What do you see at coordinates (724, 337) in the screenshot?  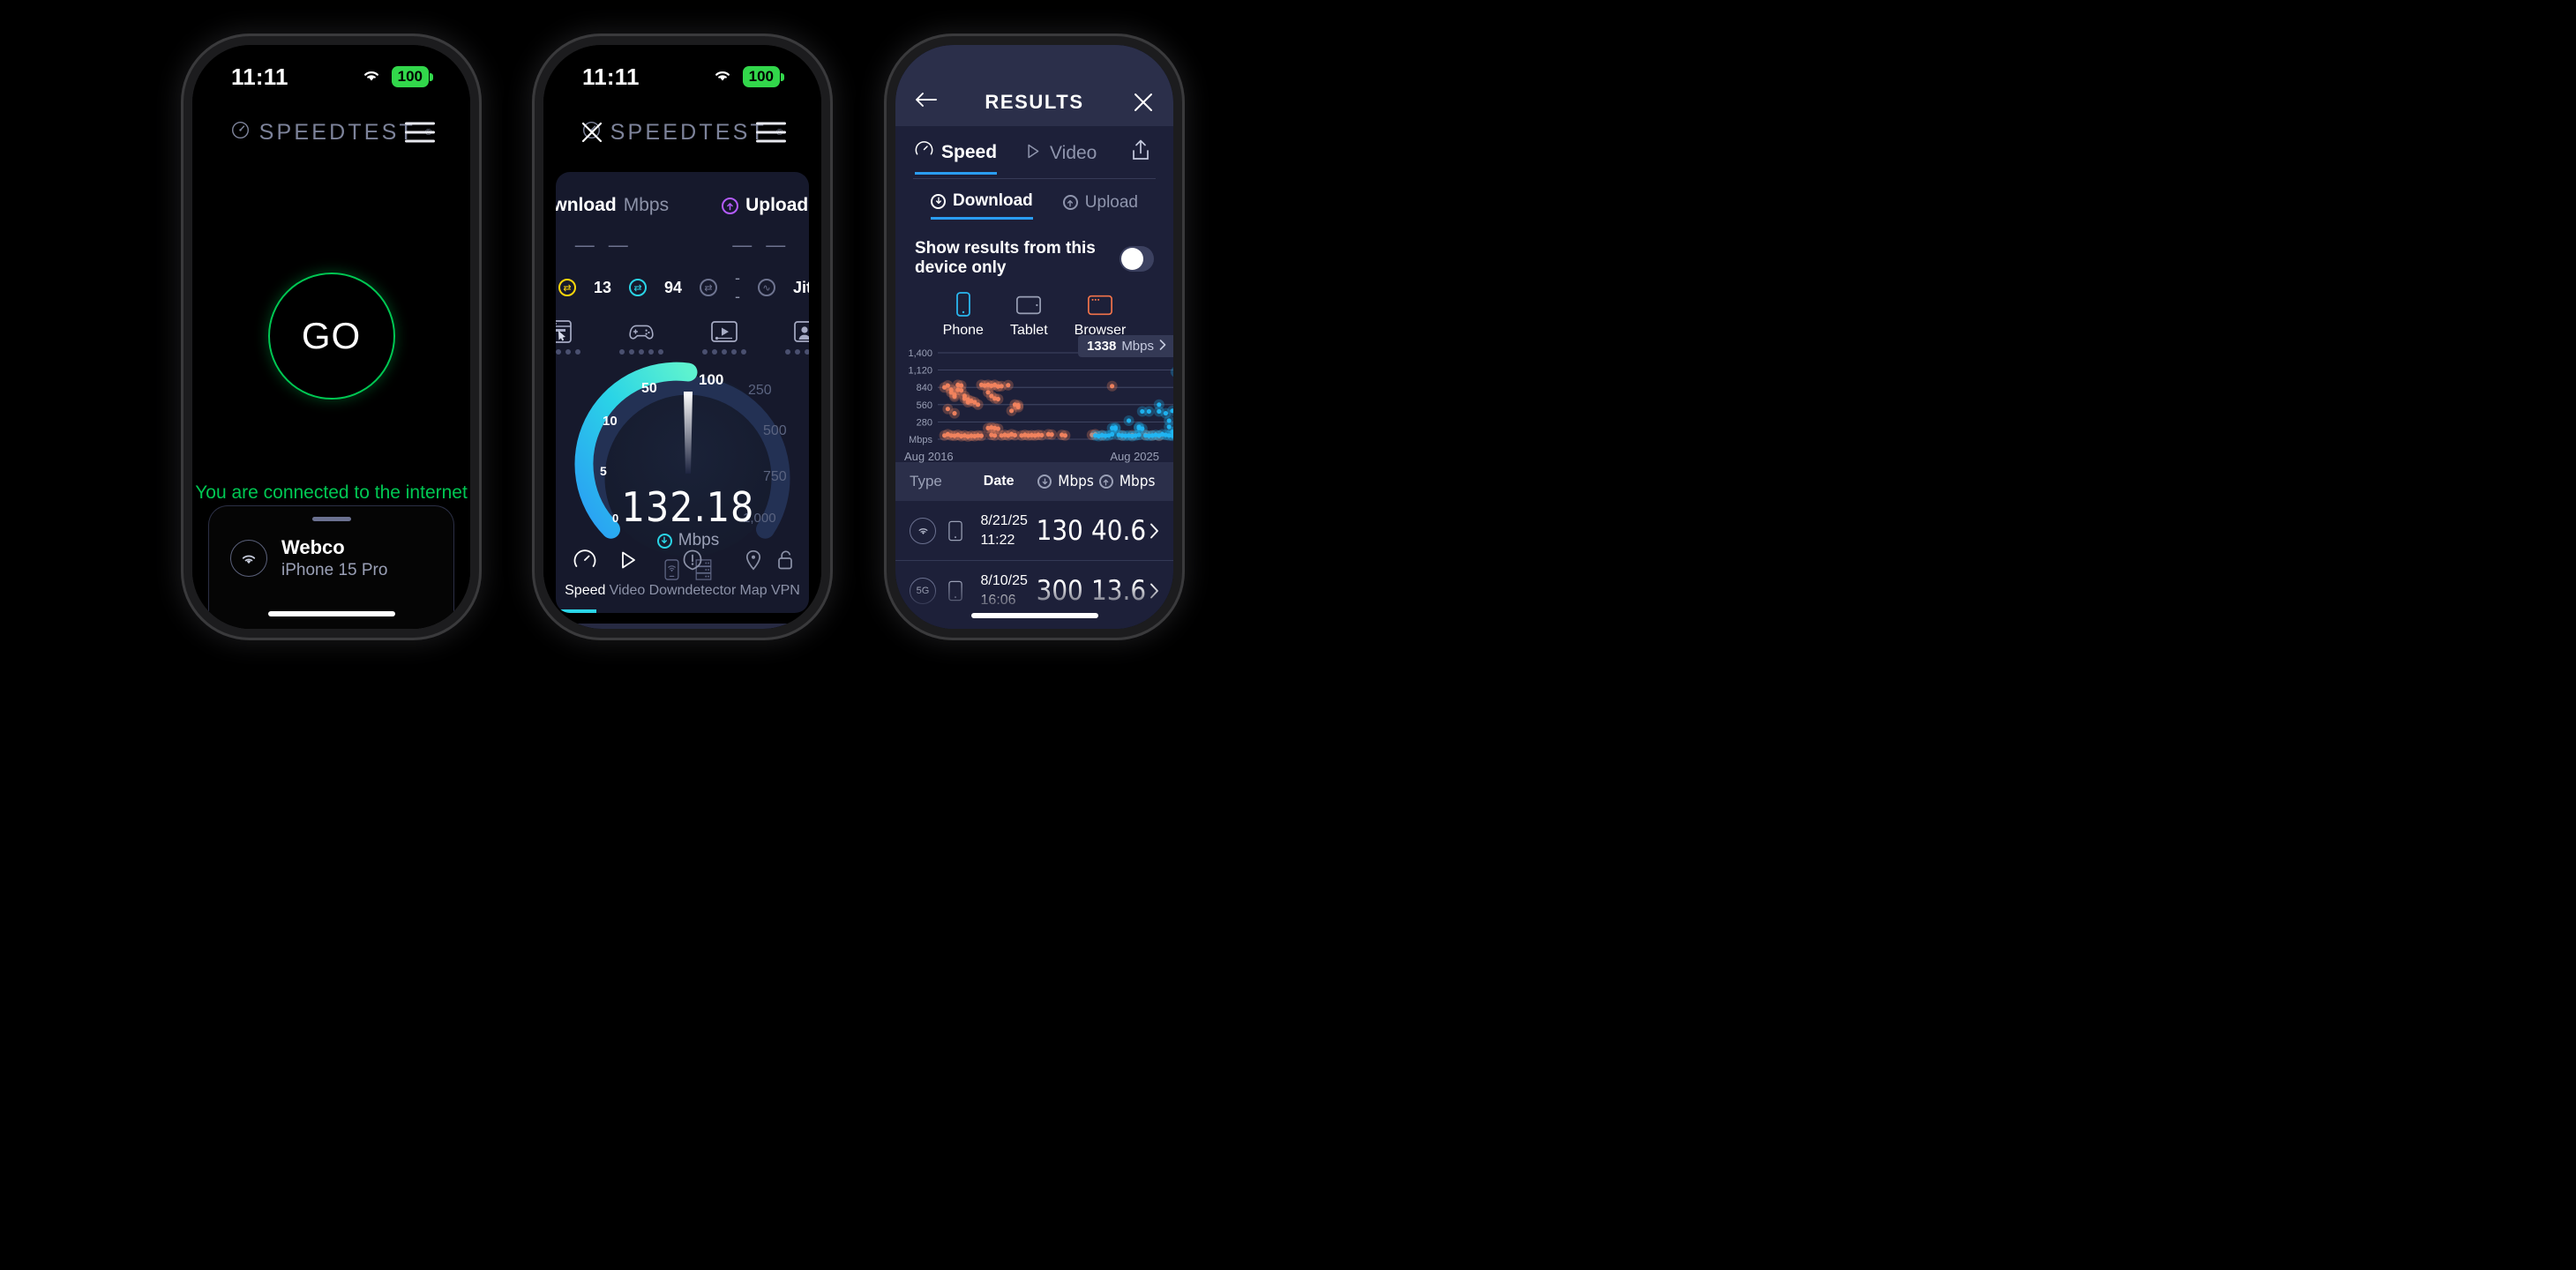 I see `video-play-icon` at bounding box center [724, 337].